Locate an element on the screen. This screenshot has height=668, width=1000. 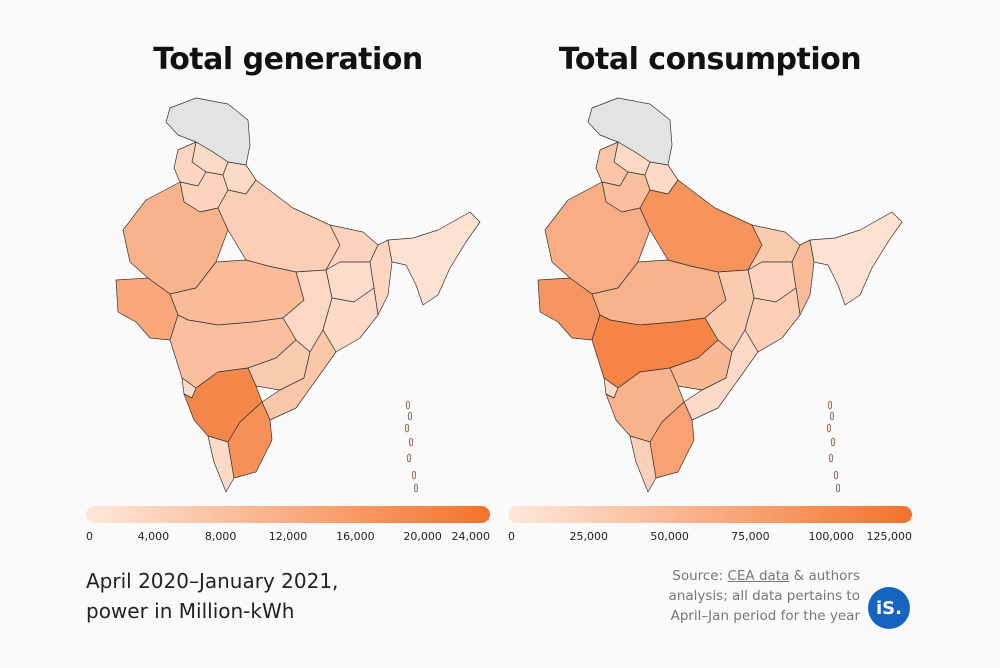
legend-tick-5: 125,000 is located at coordinates (889, 536).